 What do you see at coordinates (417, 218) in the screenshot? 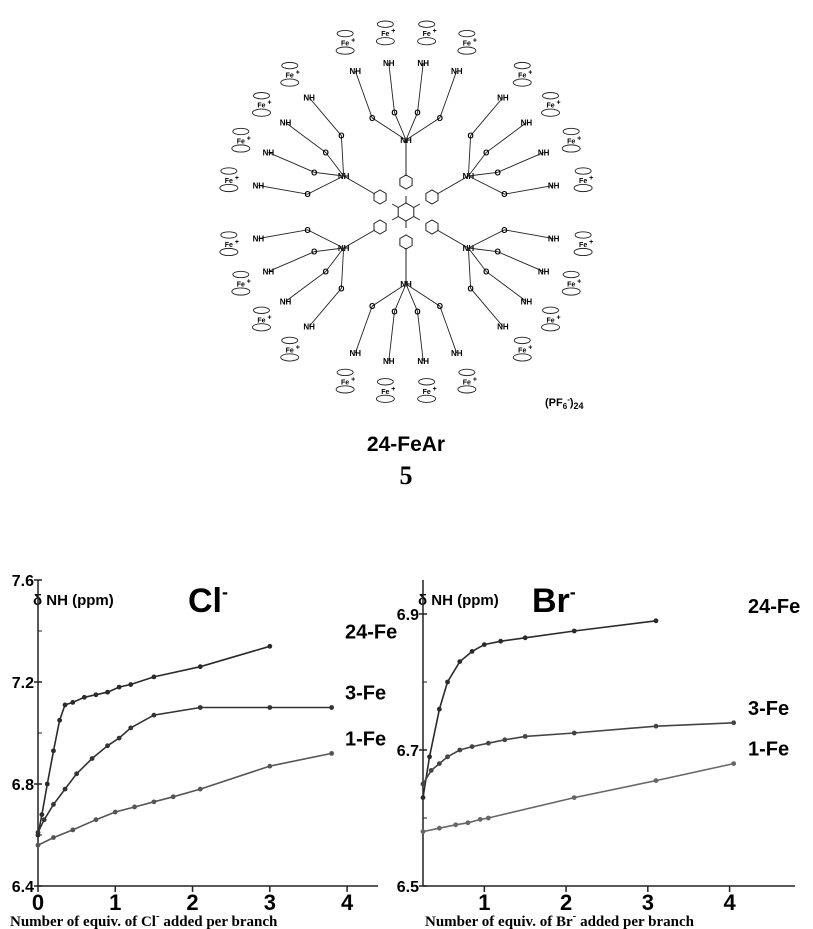
I see `core-bond` at bounding box center [417, 218].